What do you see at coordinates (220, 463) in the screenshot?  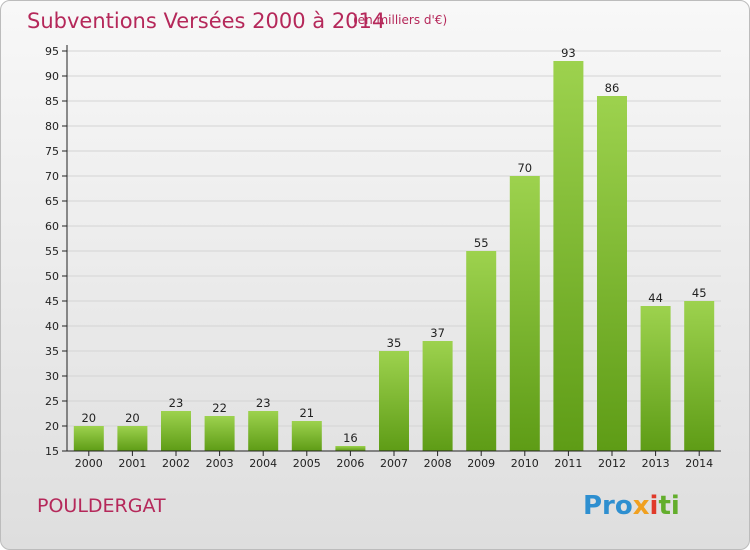 I see `x-tick-label: 2003` at bounding box center [220, 463].